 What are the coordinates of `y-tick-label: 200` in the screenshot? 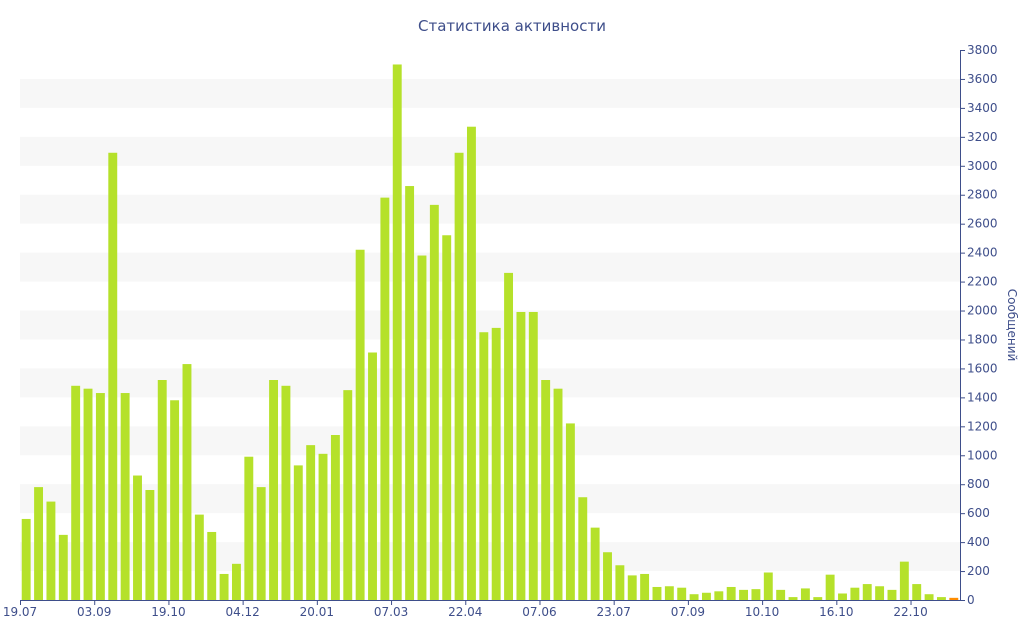 It's located at (978, 571).